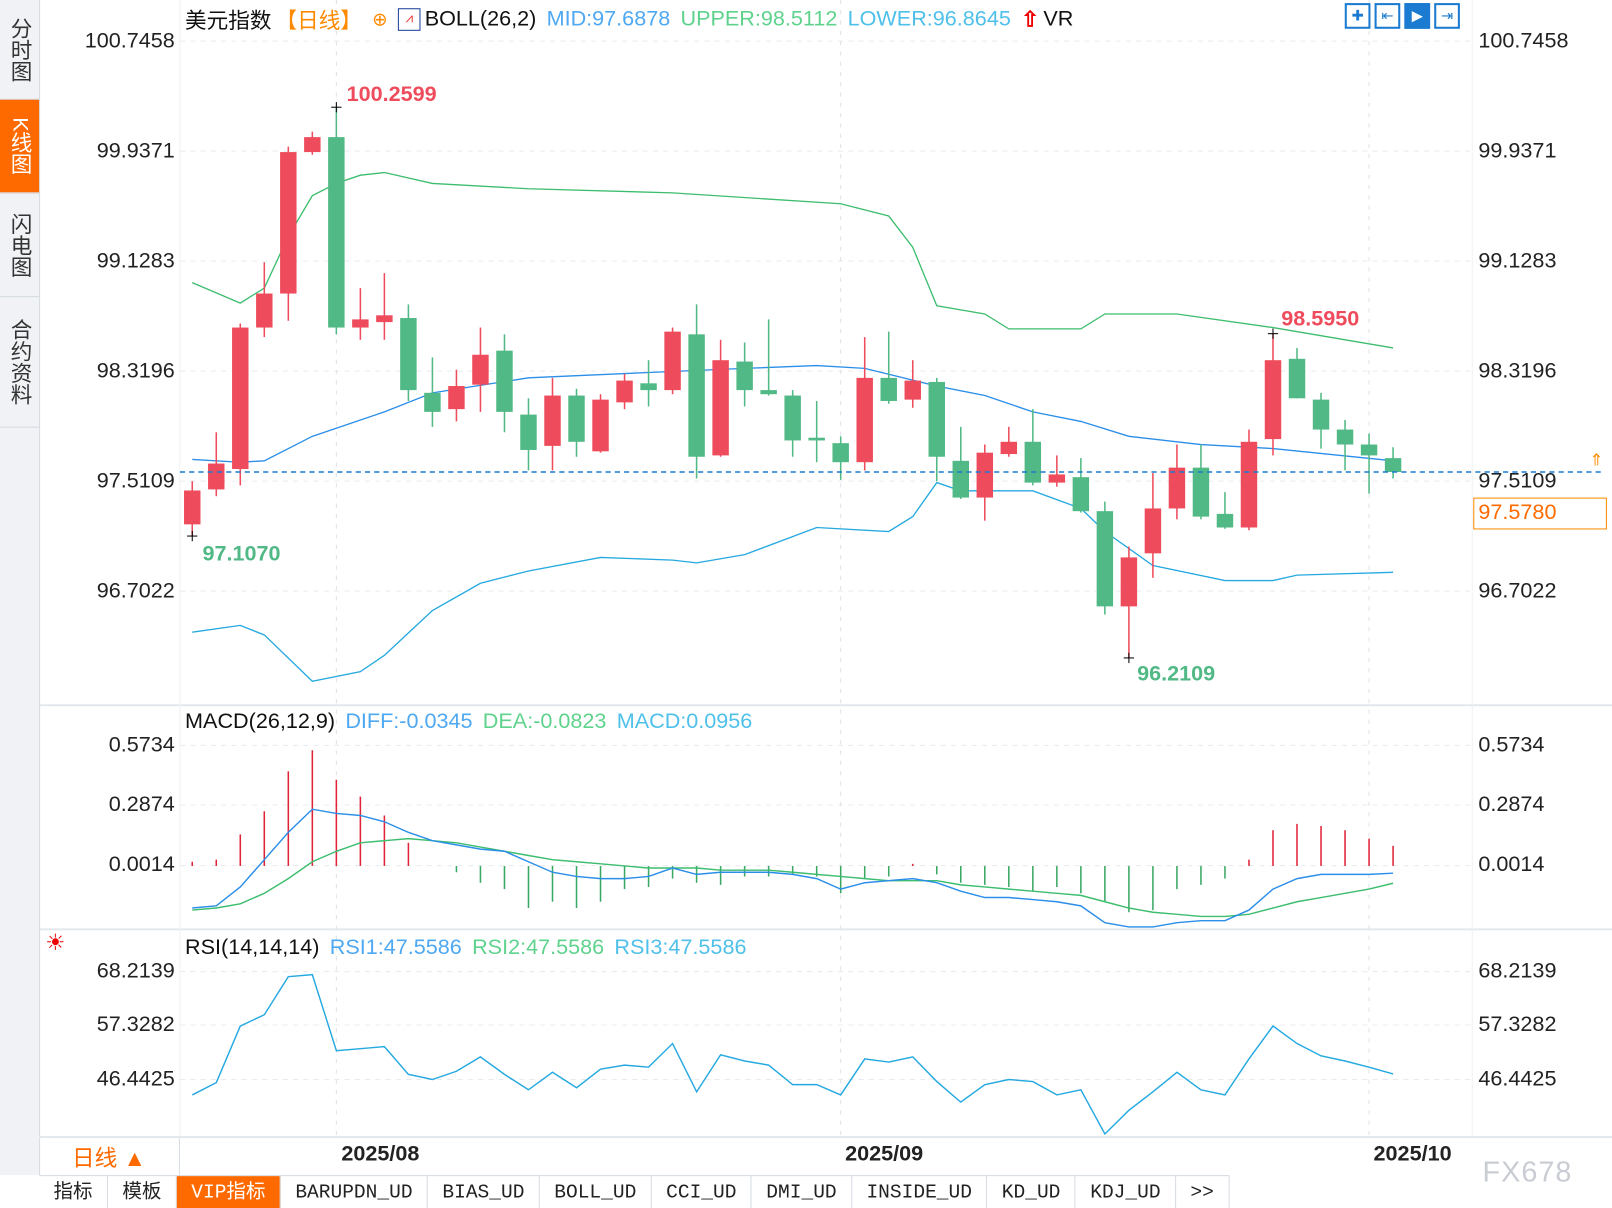 This screenshot has width=1612, height=1208. What do you see at coordinates (596, 1192) in the screenshot?
I see `tab-boll-ud: BOLL_UD` at bounding box center [596, 1192].